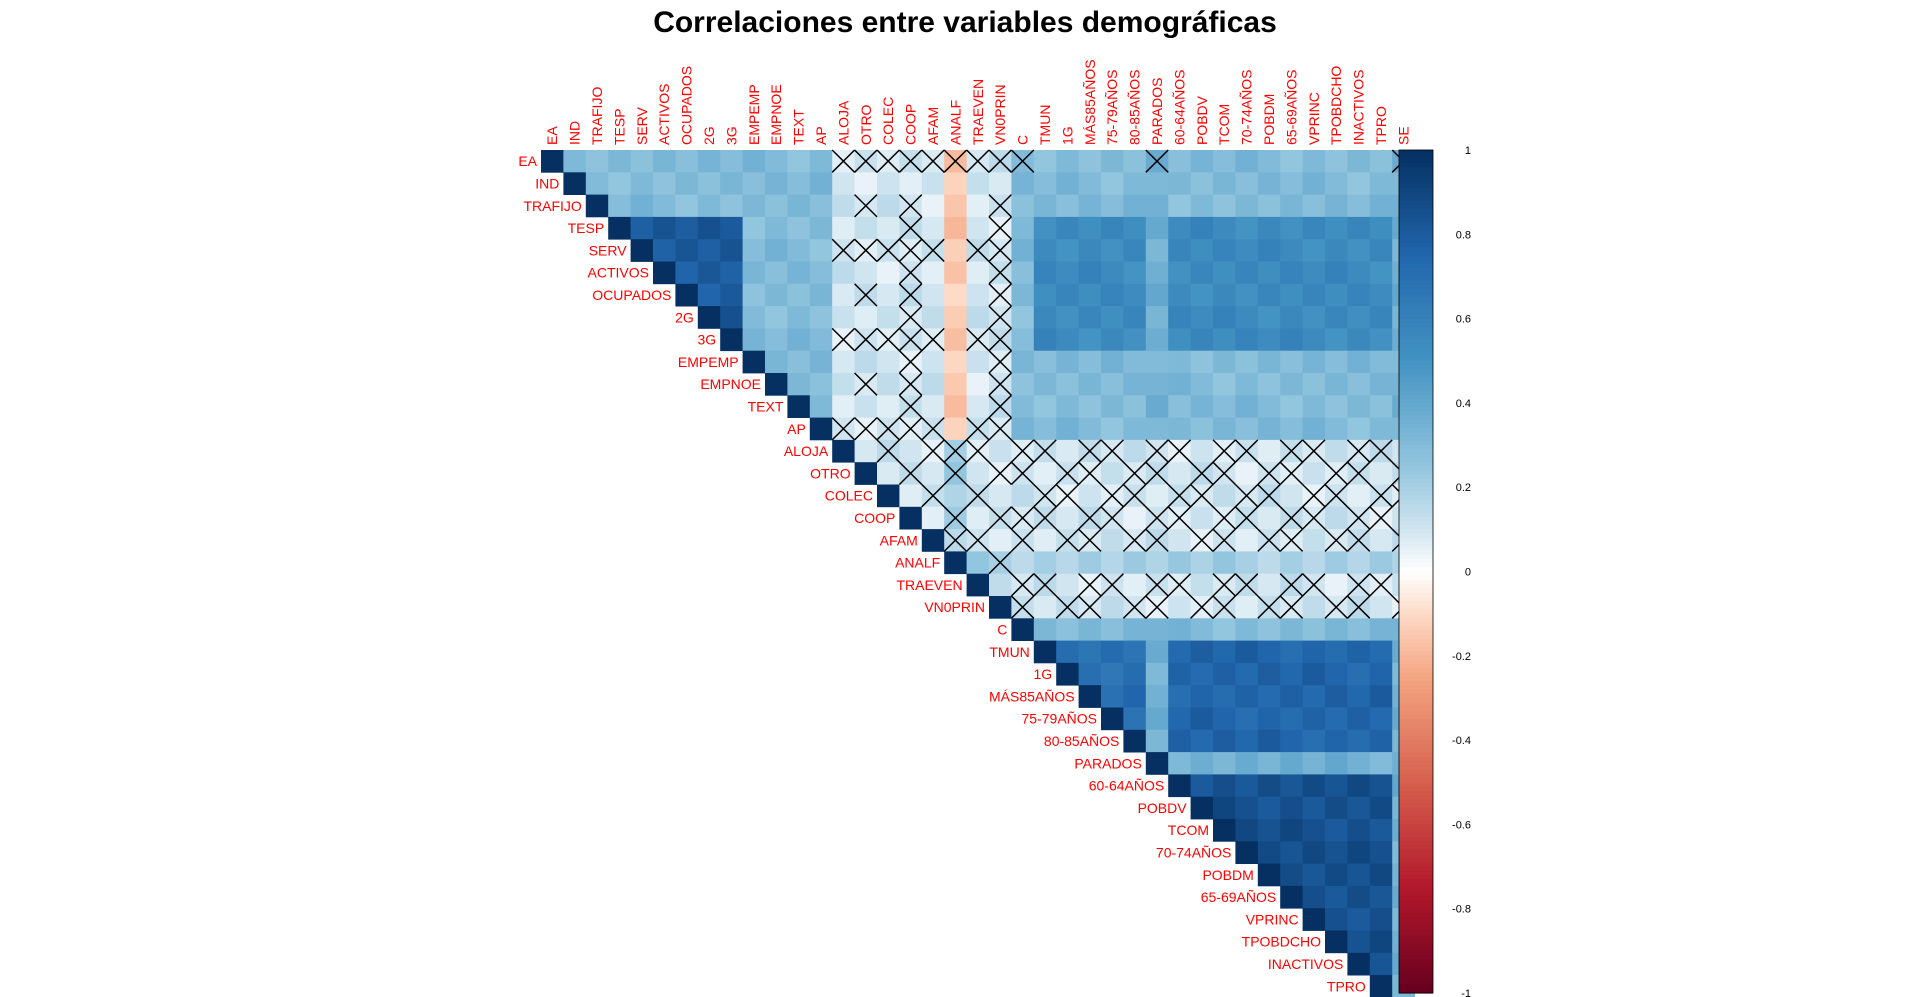 The width and height of the screenshot is (1920, 997). Describe the element at coordinates (1090, 340) in the screenshot. I see `corr-cell-3G-MÁS85AÑOS` at that location.